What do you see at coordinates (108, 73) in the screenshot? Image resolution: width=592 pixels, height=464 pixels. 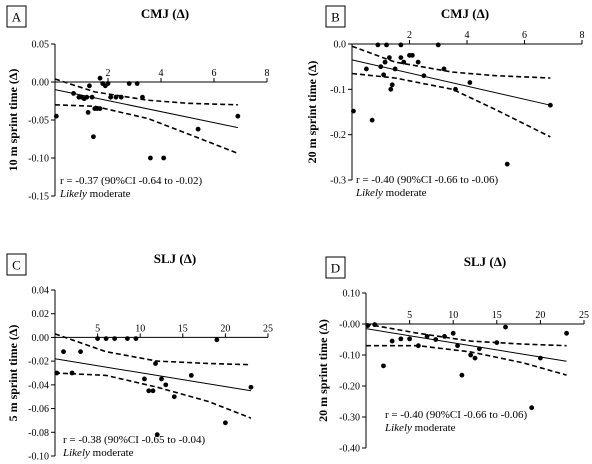 I see `x-tick-label: 2` at bounding box center [108, 73].